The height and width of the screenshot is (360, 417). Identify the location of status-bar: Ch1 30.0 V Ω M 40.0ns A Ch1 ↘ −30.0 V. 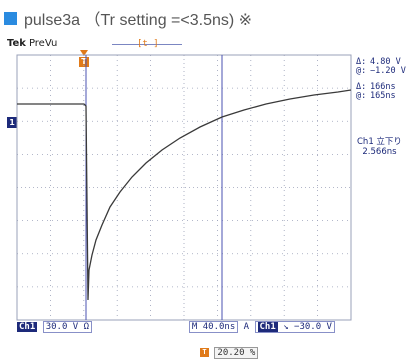
(176, 327).